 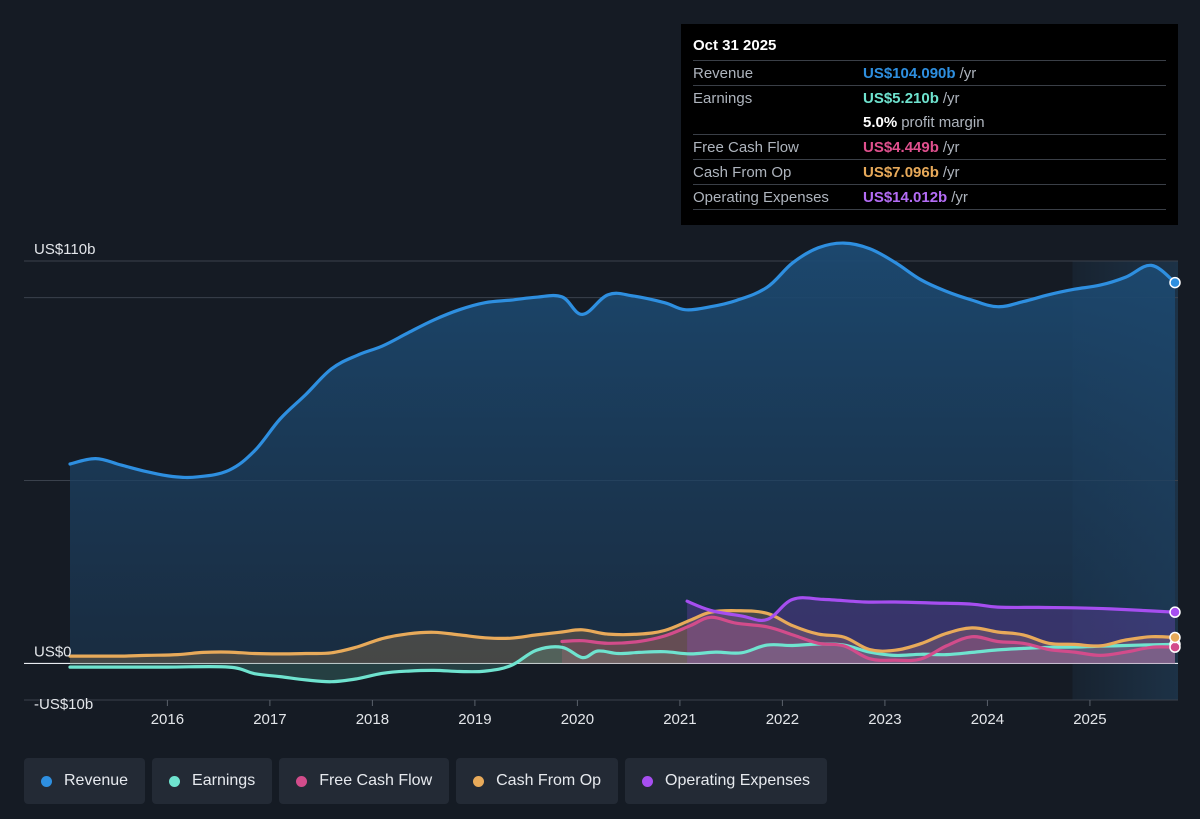 What do you see at coordinates (224, 780) in the screenshot?
I see `legend-label: Earnings` at bounding box center [224, 780].